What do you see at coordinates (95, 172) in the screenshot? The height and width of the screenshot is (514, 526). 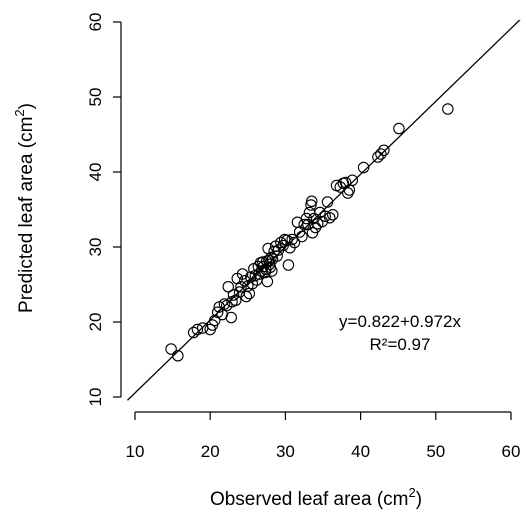 I see `y-tick-label: 40` at bounding box center [95, 172].